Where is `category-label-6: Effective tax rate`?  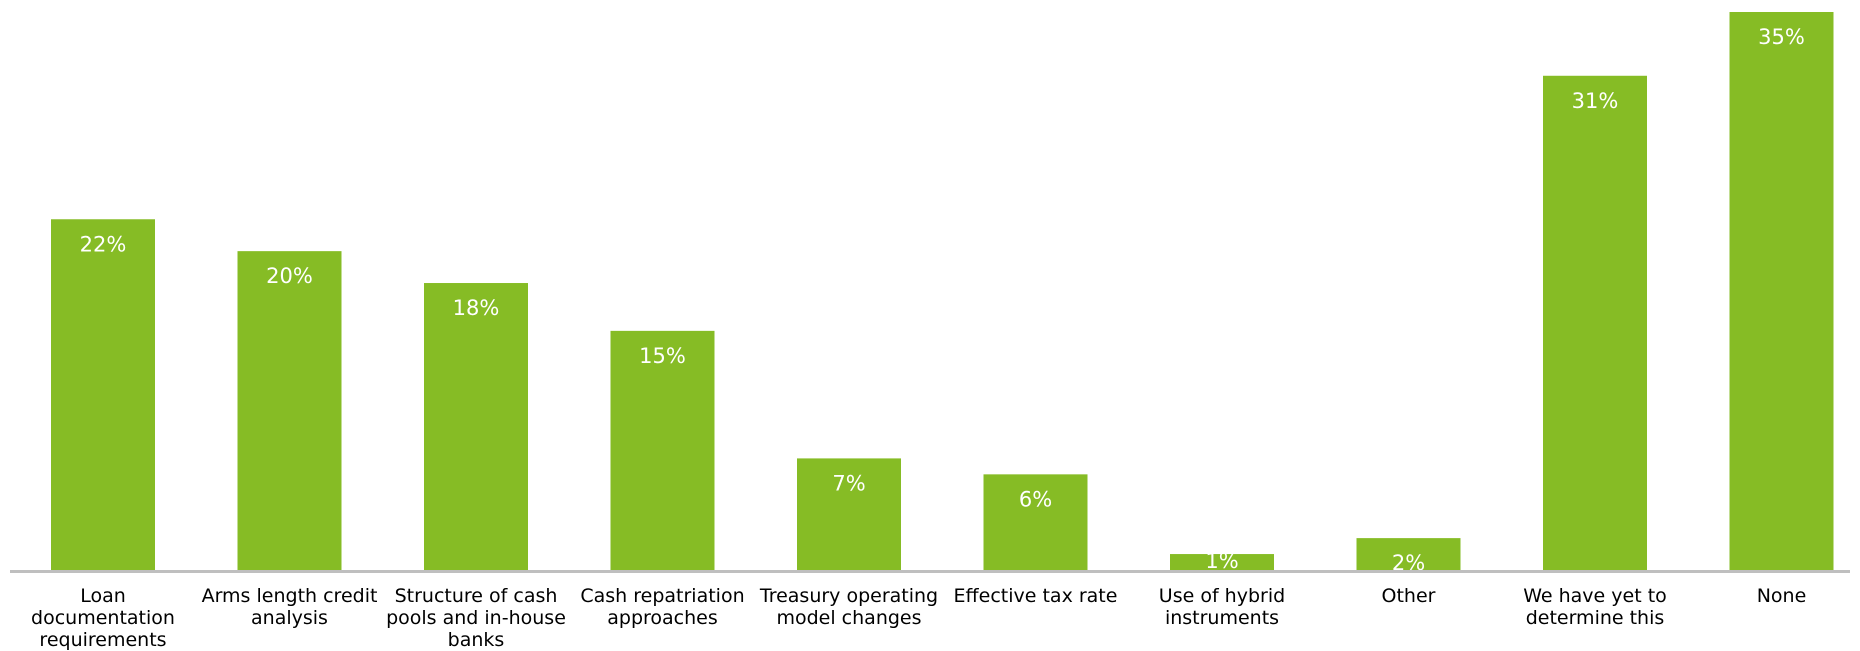 category-label-6: Effective tax rate is located at coordinates (1036, 596).